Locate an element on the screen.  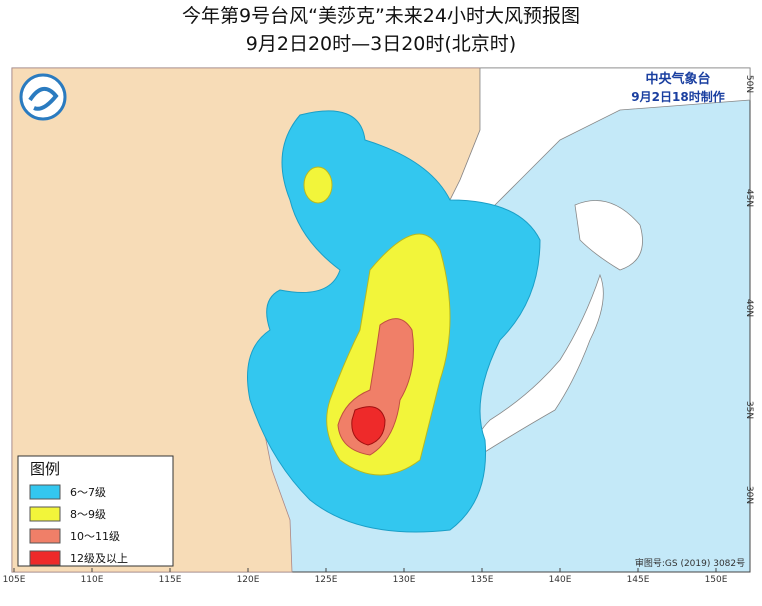
legend-label: 8～9级 is located at coordinates (88, 514).